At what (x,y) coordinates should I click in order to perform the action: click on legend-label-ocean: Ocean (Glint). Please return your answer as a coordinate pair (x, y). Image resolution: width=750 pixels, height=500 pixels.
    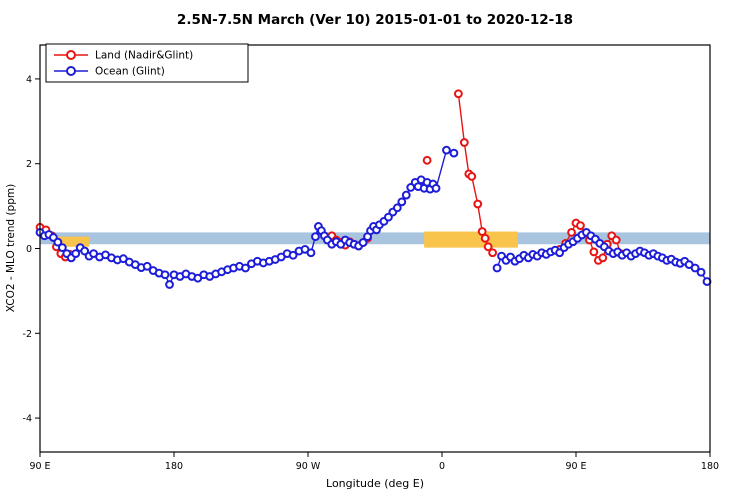
    Looking at the image, I should click on (130, 72).